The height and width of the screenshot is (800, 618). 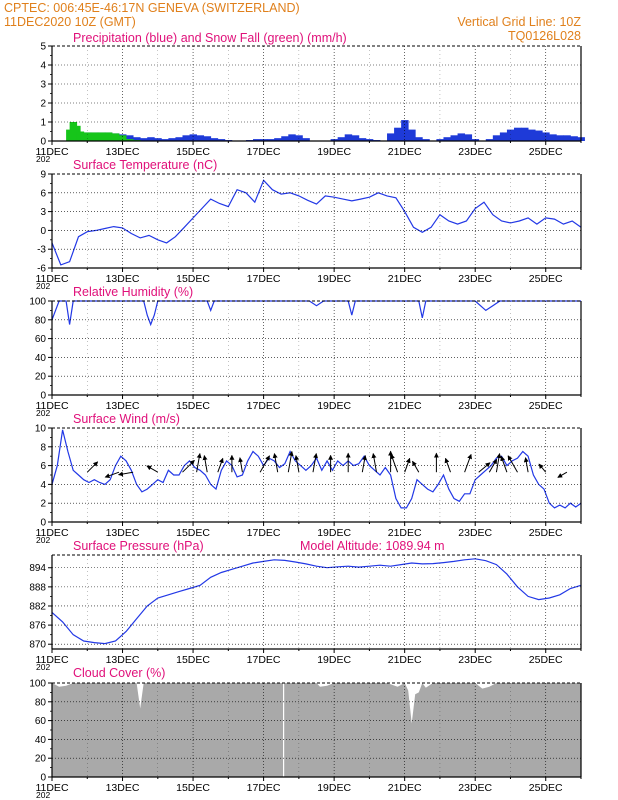 I want to click on rh-title: Relative Humidity (%), so click(x=133, y=292).